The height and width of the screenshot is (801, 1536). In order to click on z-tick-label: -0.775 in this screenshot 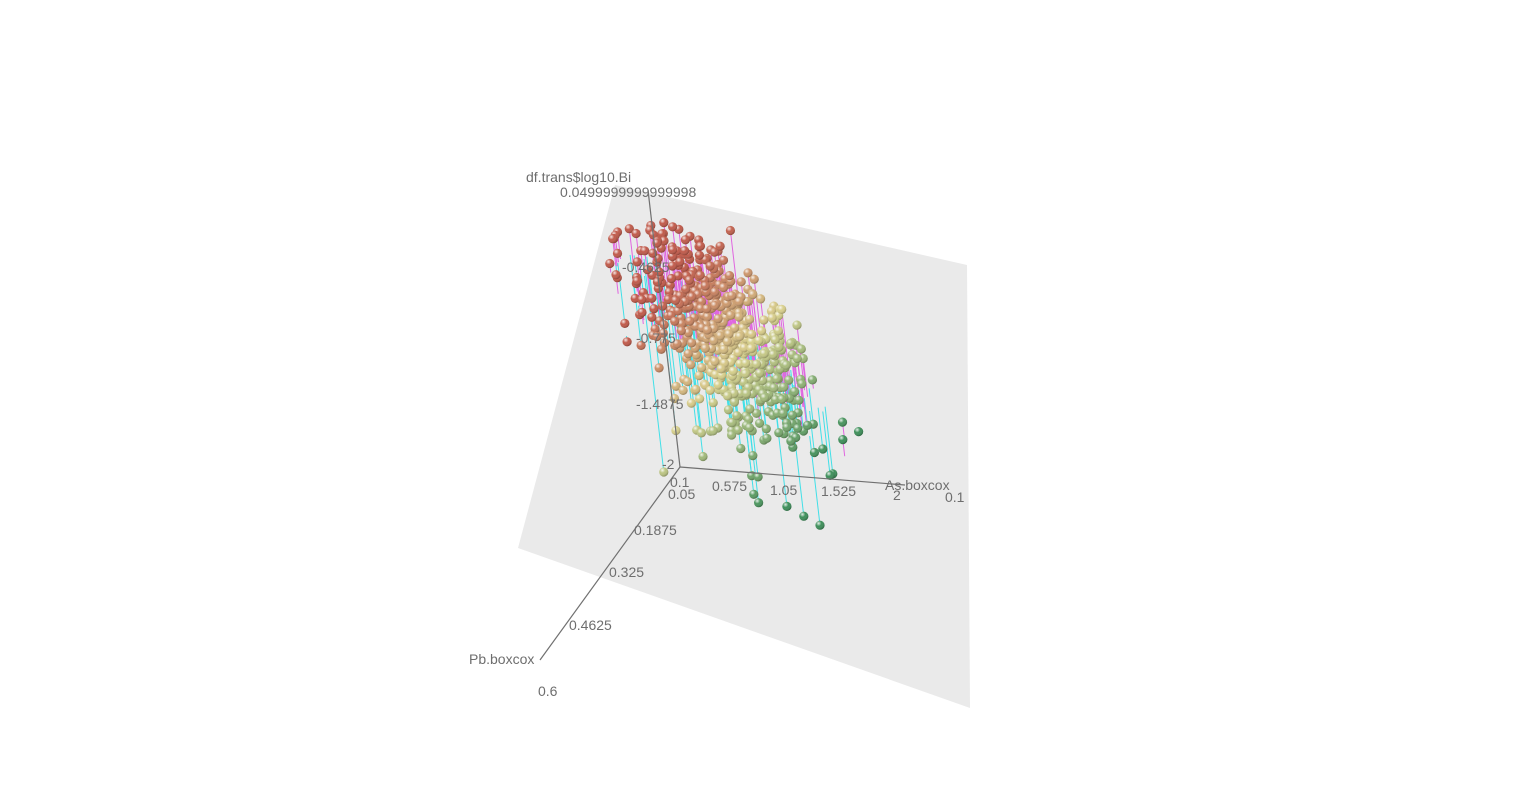, I will do `click(656, 338)`.